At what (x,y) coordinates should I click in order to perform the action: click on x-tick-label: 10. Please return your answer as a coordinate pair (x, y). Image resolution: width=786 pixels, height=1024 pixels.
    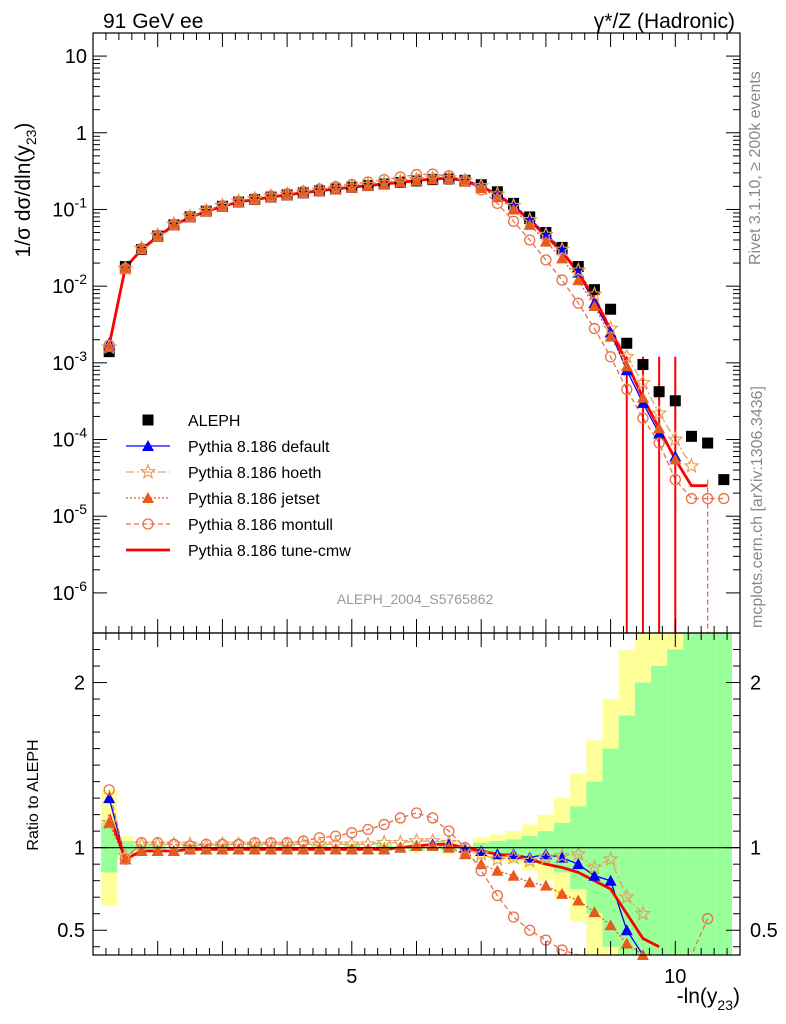
    Looking at the image, I should click on (675, 977).